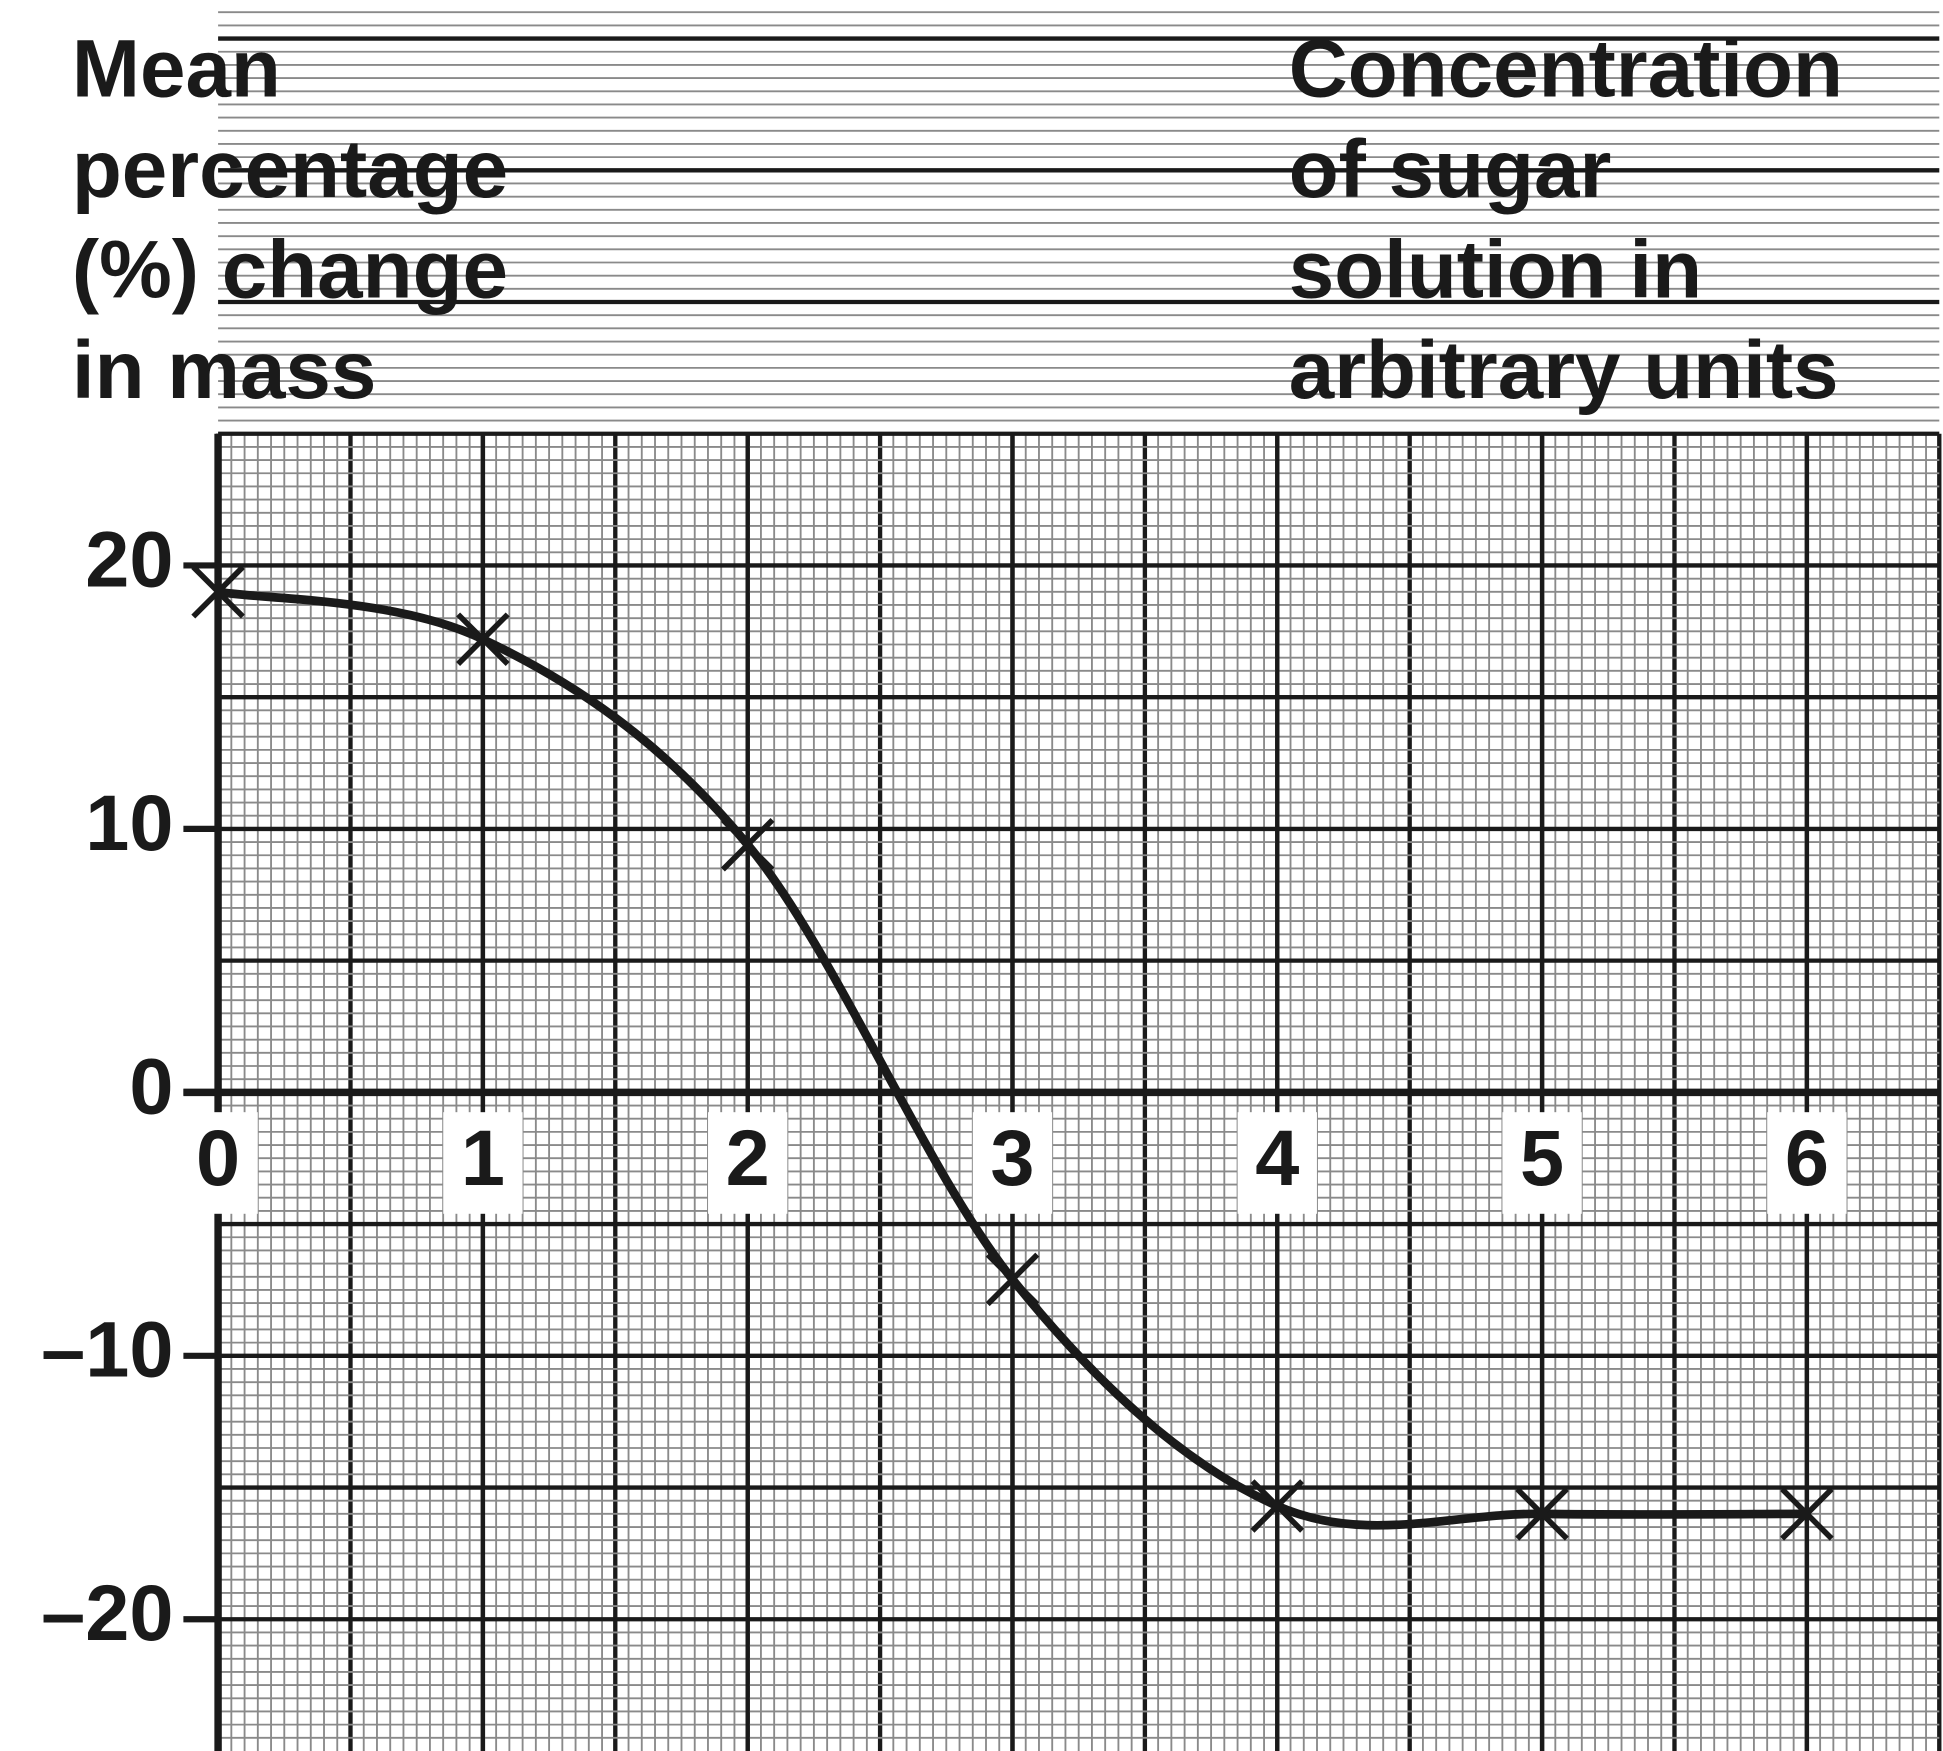  Describe the element at coordinates (218, 1157) in the screenshot. I see `x-tick-label: 0` at that location.